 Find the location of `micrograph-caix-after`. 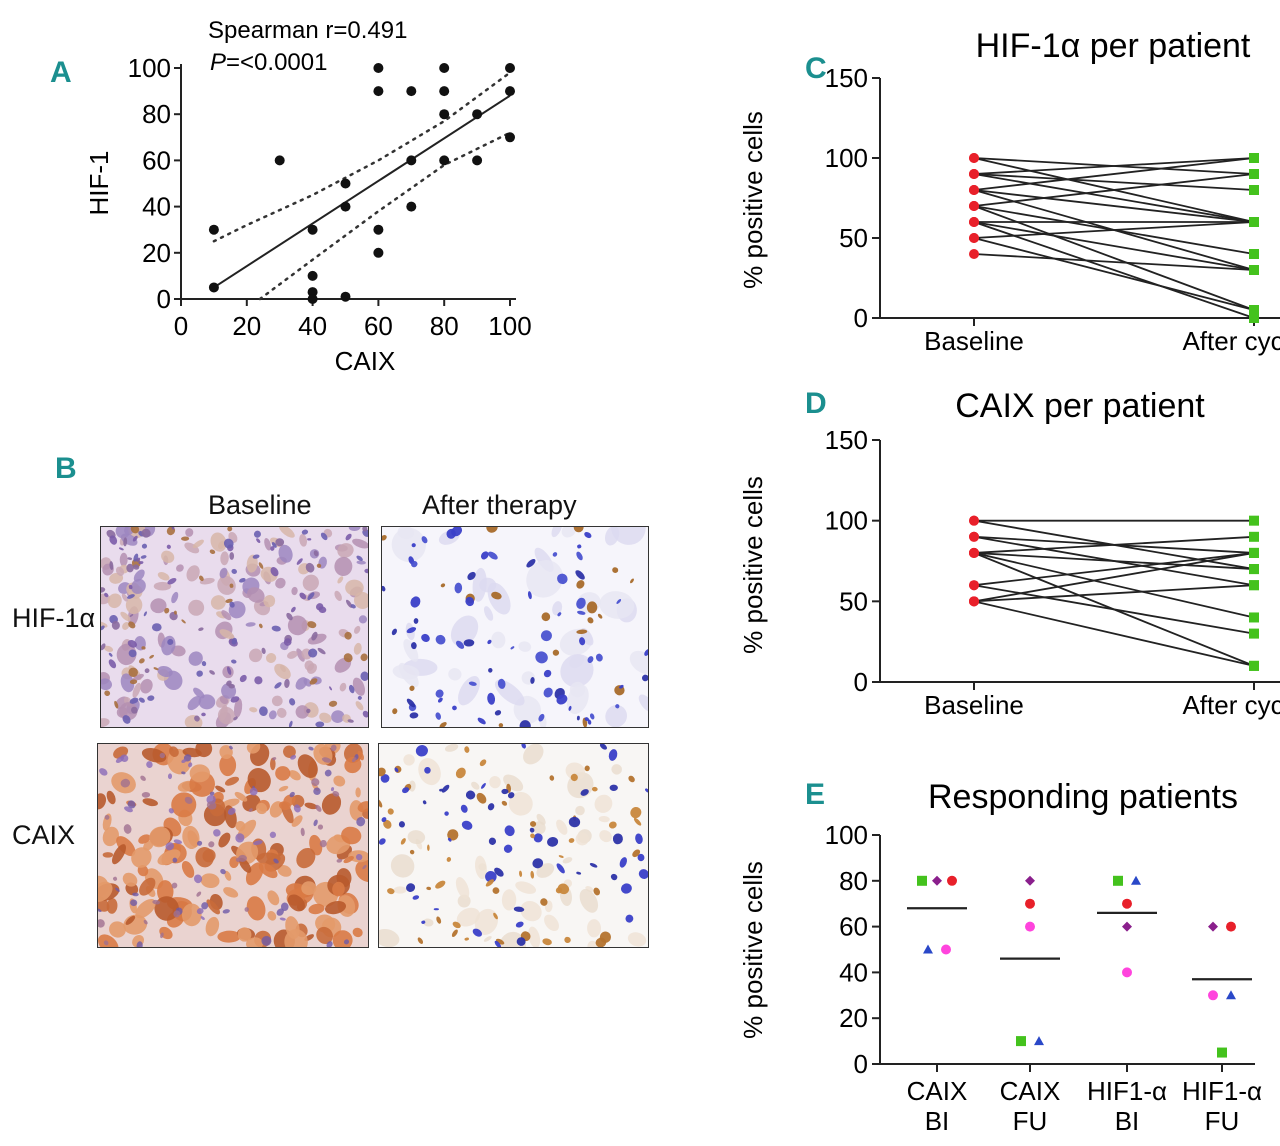

micrograph-caix-after is located at coordinates (513, 845).